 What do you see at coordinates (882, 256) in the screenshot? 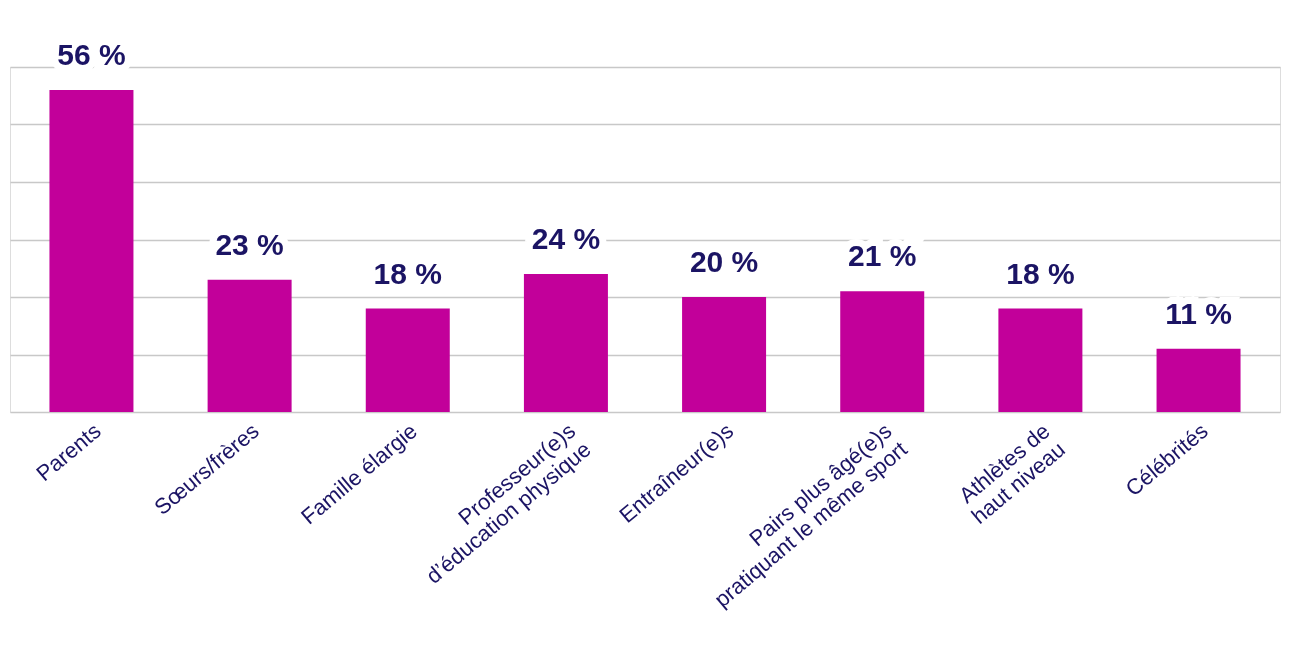
I see `data-label: 21 %` at bounding box center [882, 256].